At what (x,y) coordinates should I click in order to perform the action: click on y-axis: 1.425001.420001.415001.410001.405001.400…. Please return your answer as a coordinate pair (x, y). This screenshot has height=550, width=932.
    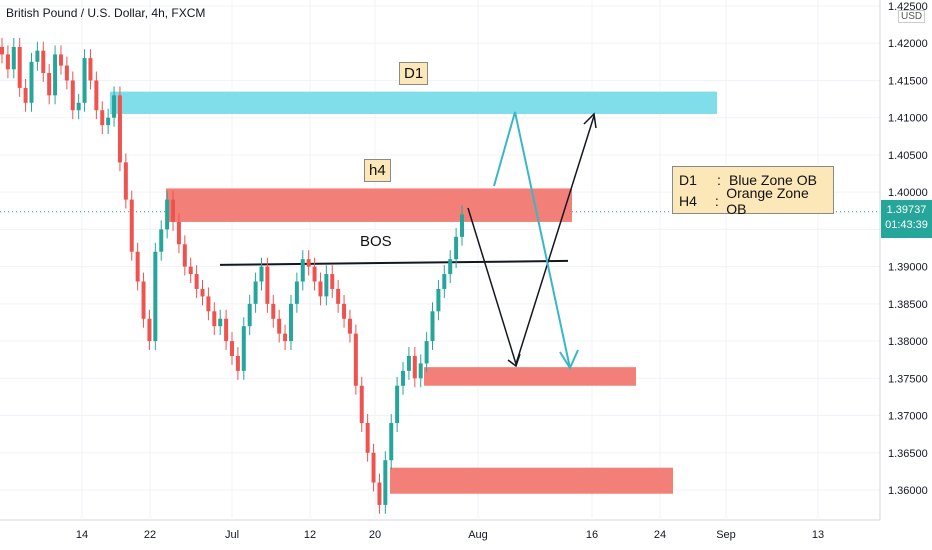
    Looking at the image, I should click on (908, 249).